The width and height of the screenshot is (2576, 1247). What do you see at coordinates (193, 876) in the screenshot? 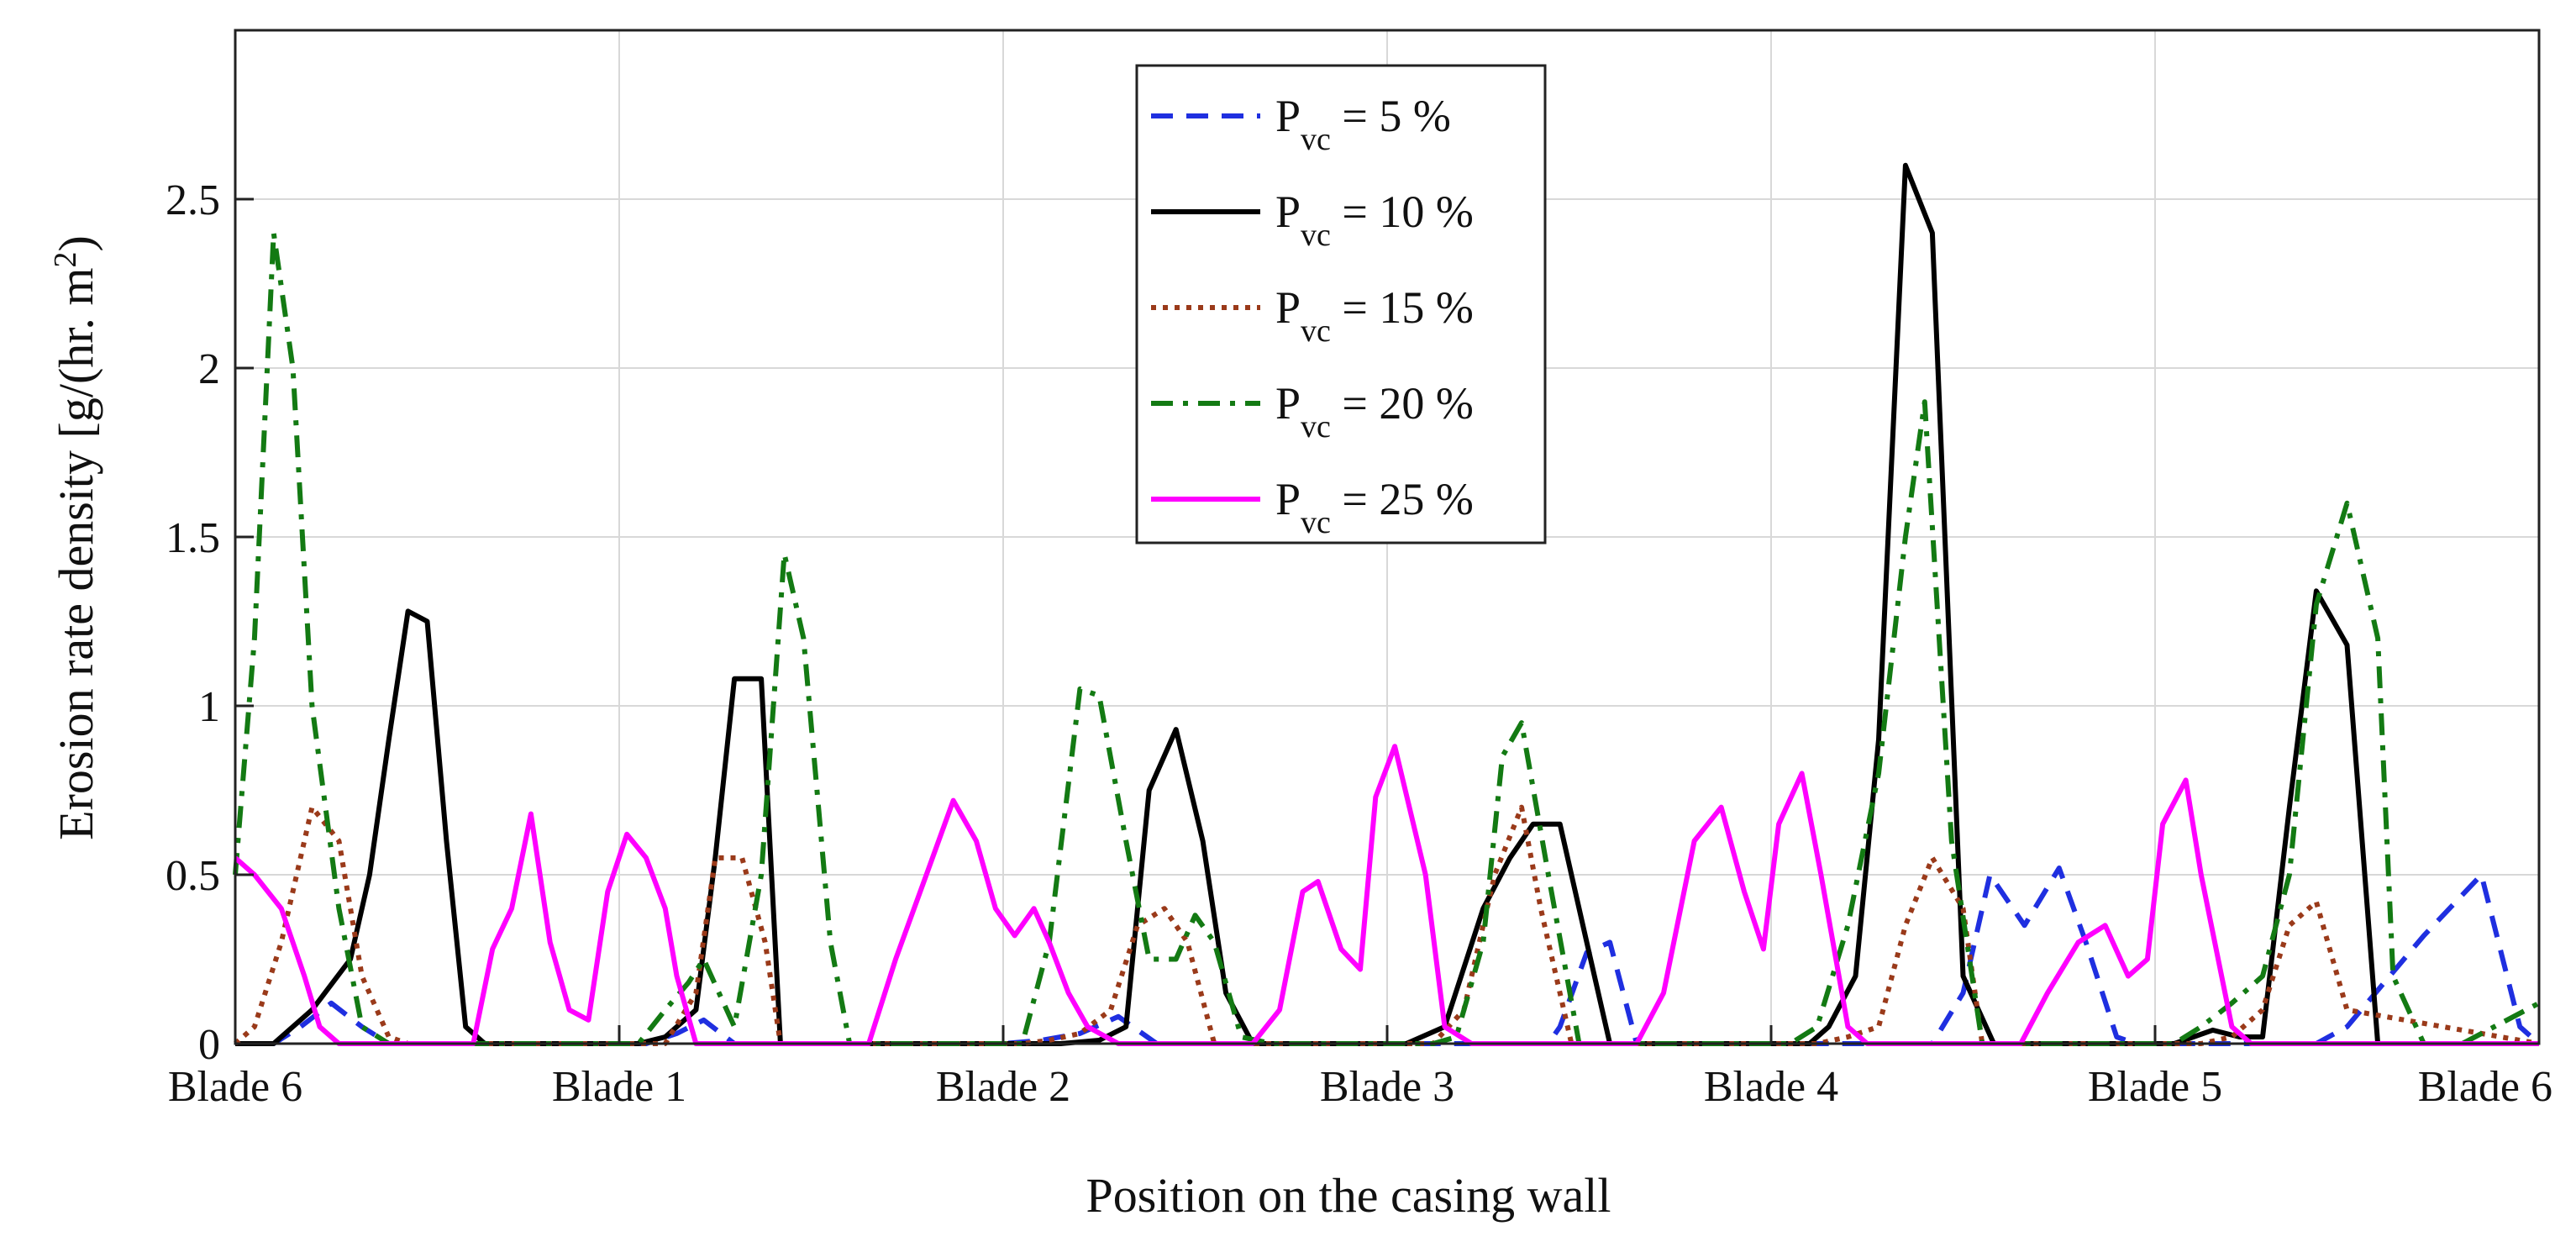
I see `y-tick-label: 0.5` at bounding box center [193, 876].